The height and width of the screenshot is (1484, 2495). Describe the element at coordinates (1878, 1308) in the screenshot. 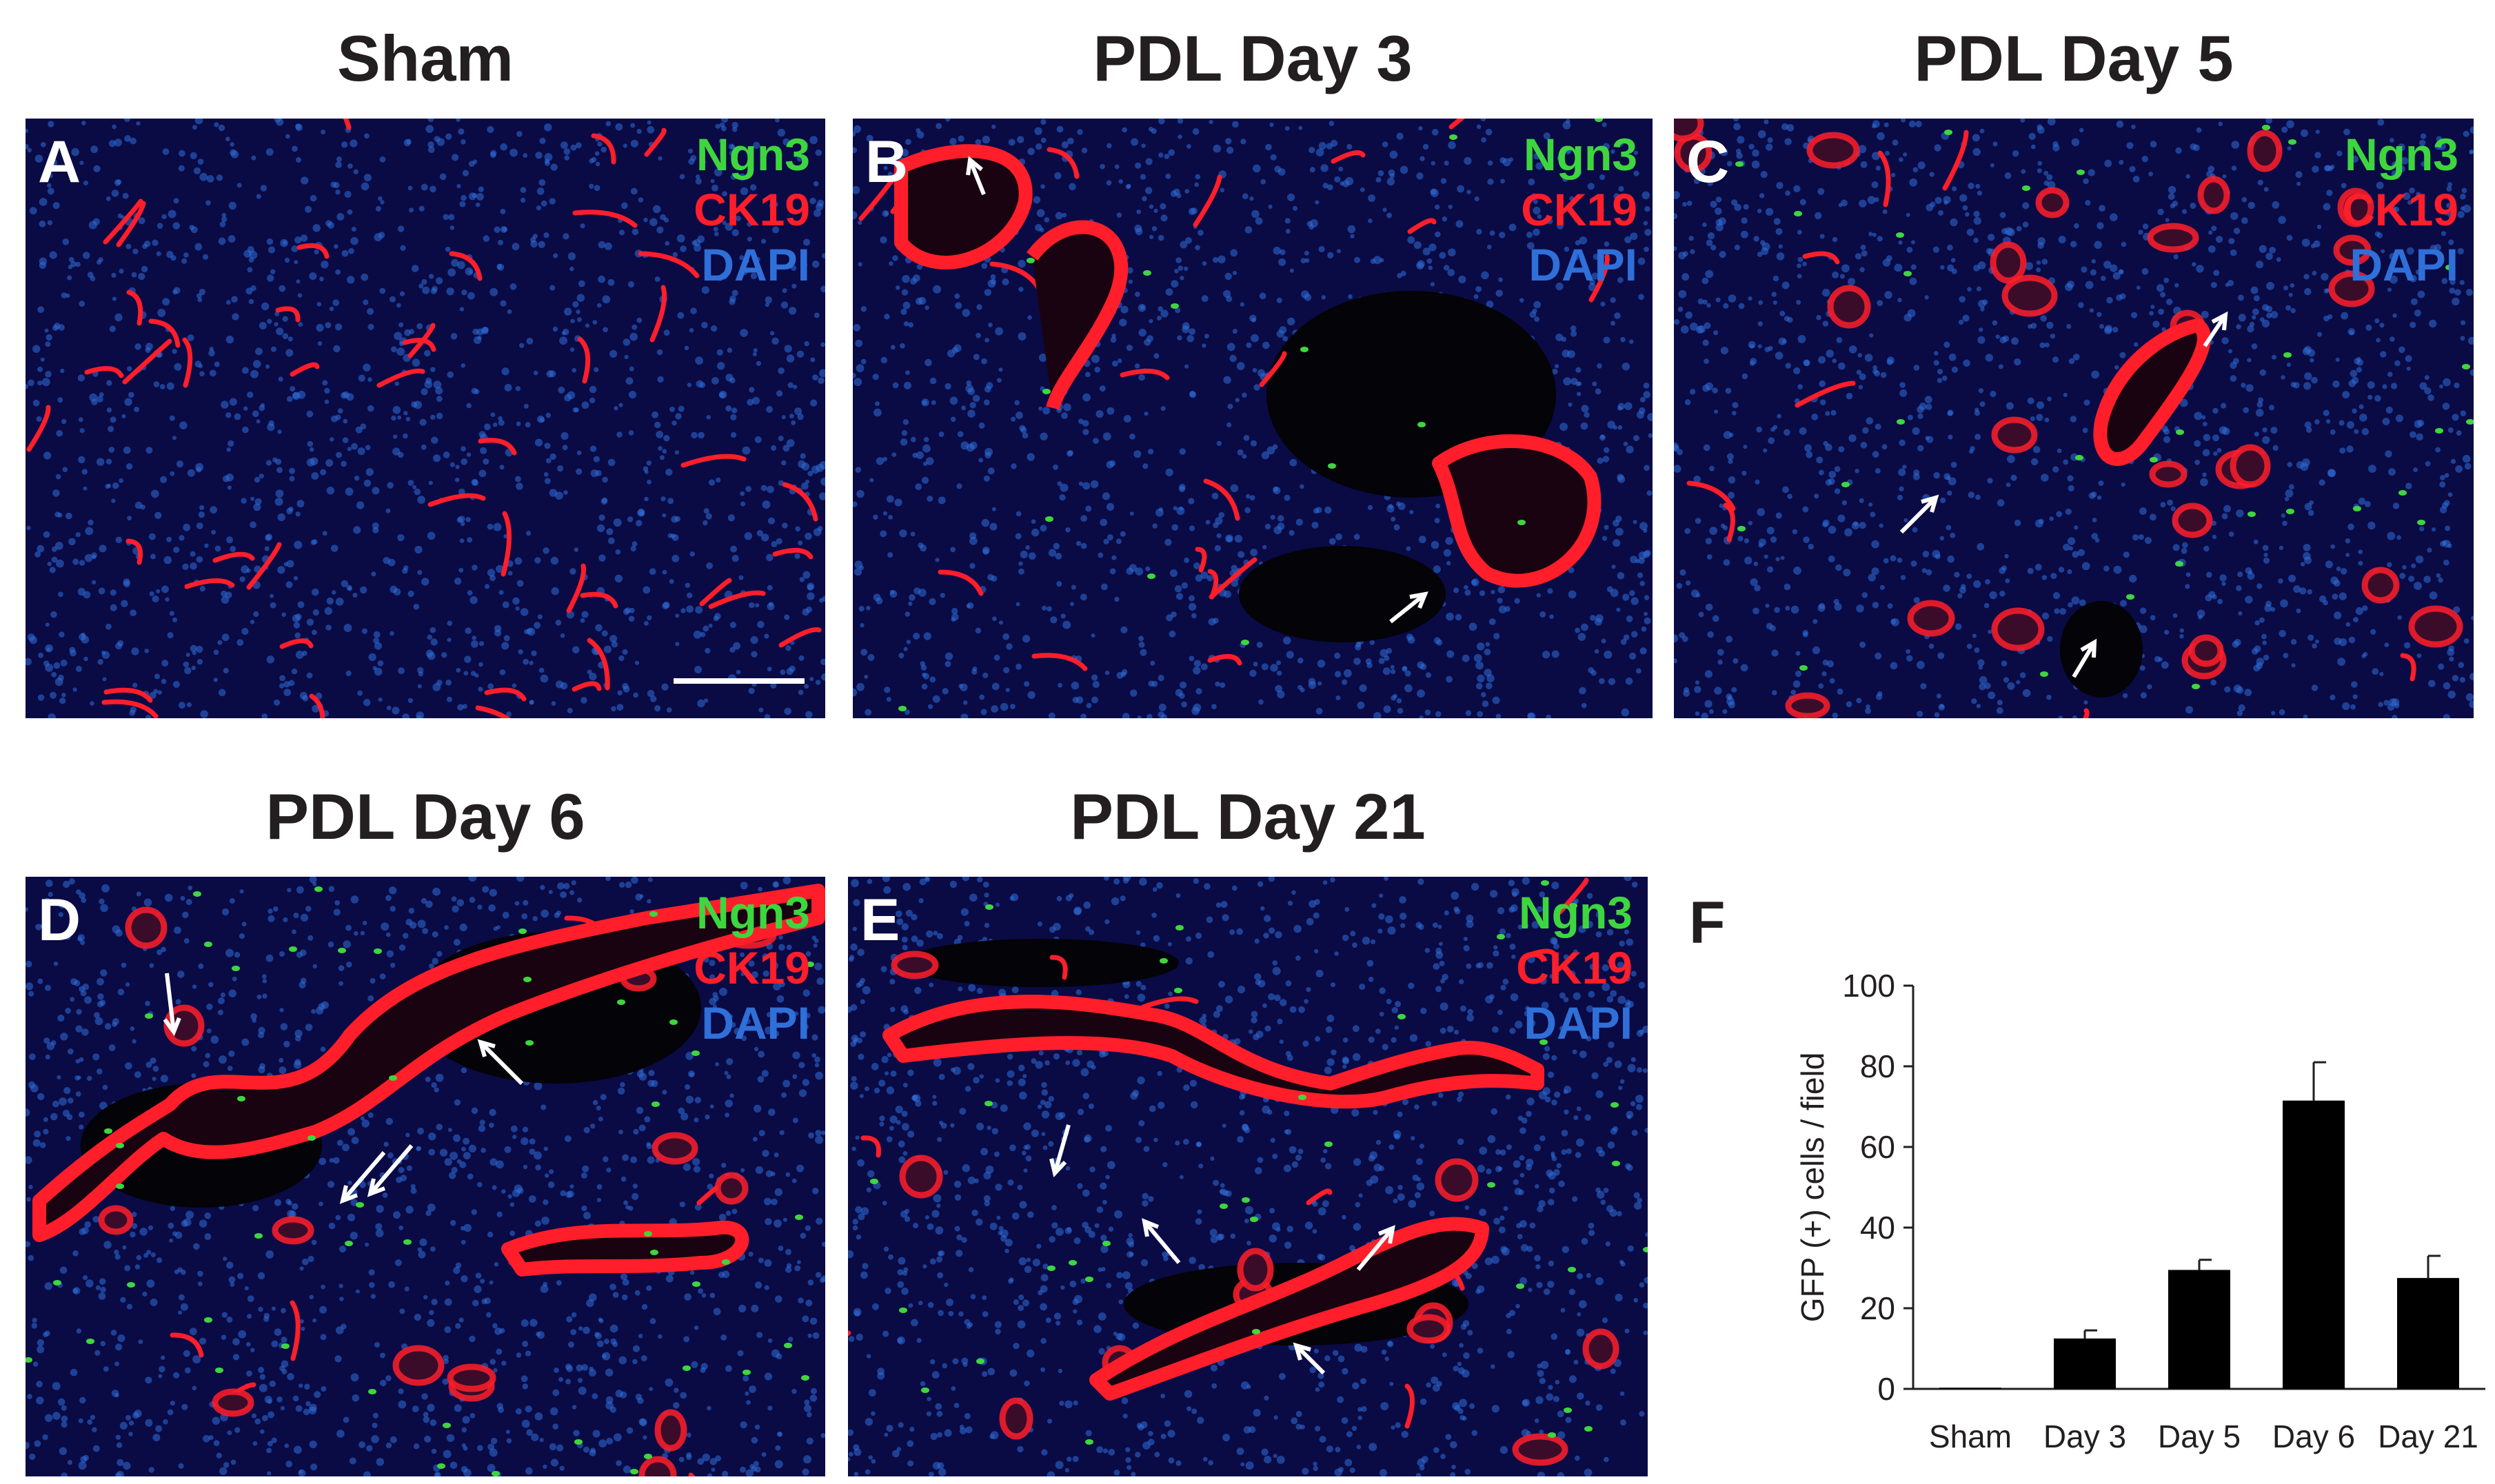

I see `y-tick-label: 20` at that location.